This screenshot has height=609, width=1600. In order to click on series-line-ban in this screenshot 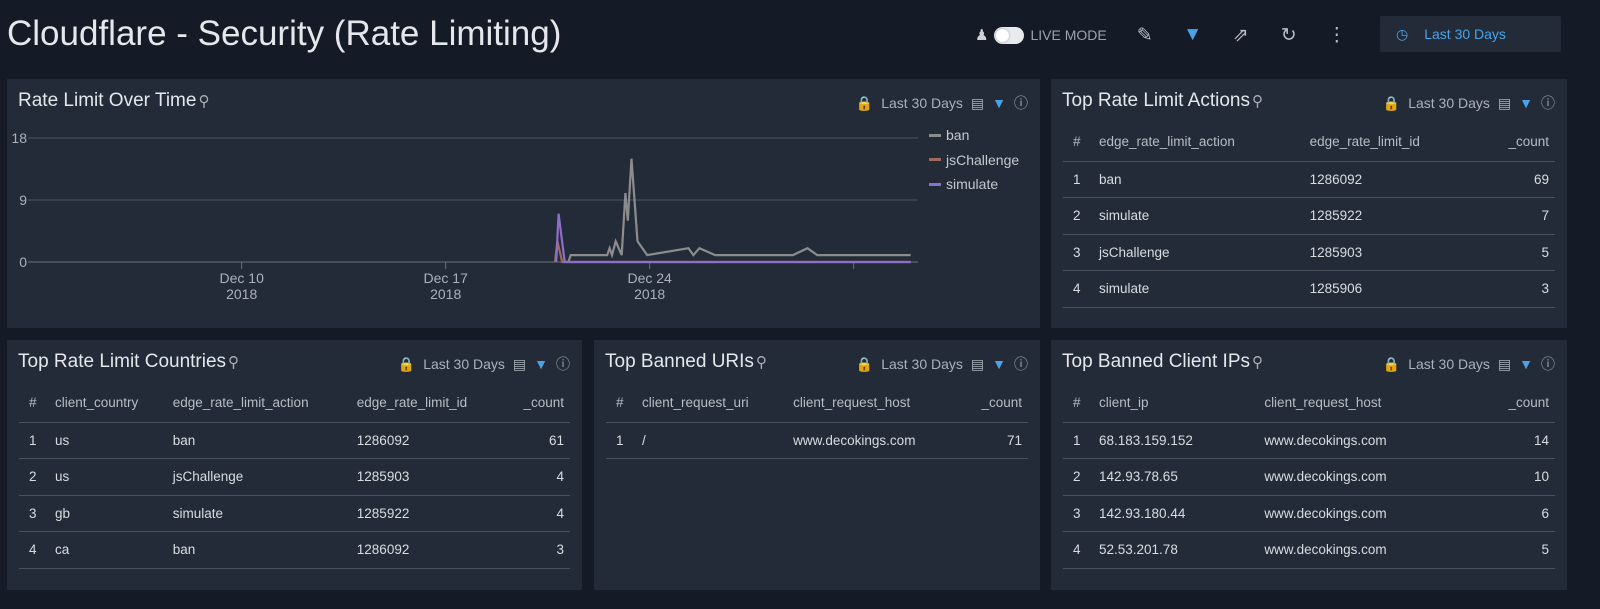, I will do `click(739, 210)`.